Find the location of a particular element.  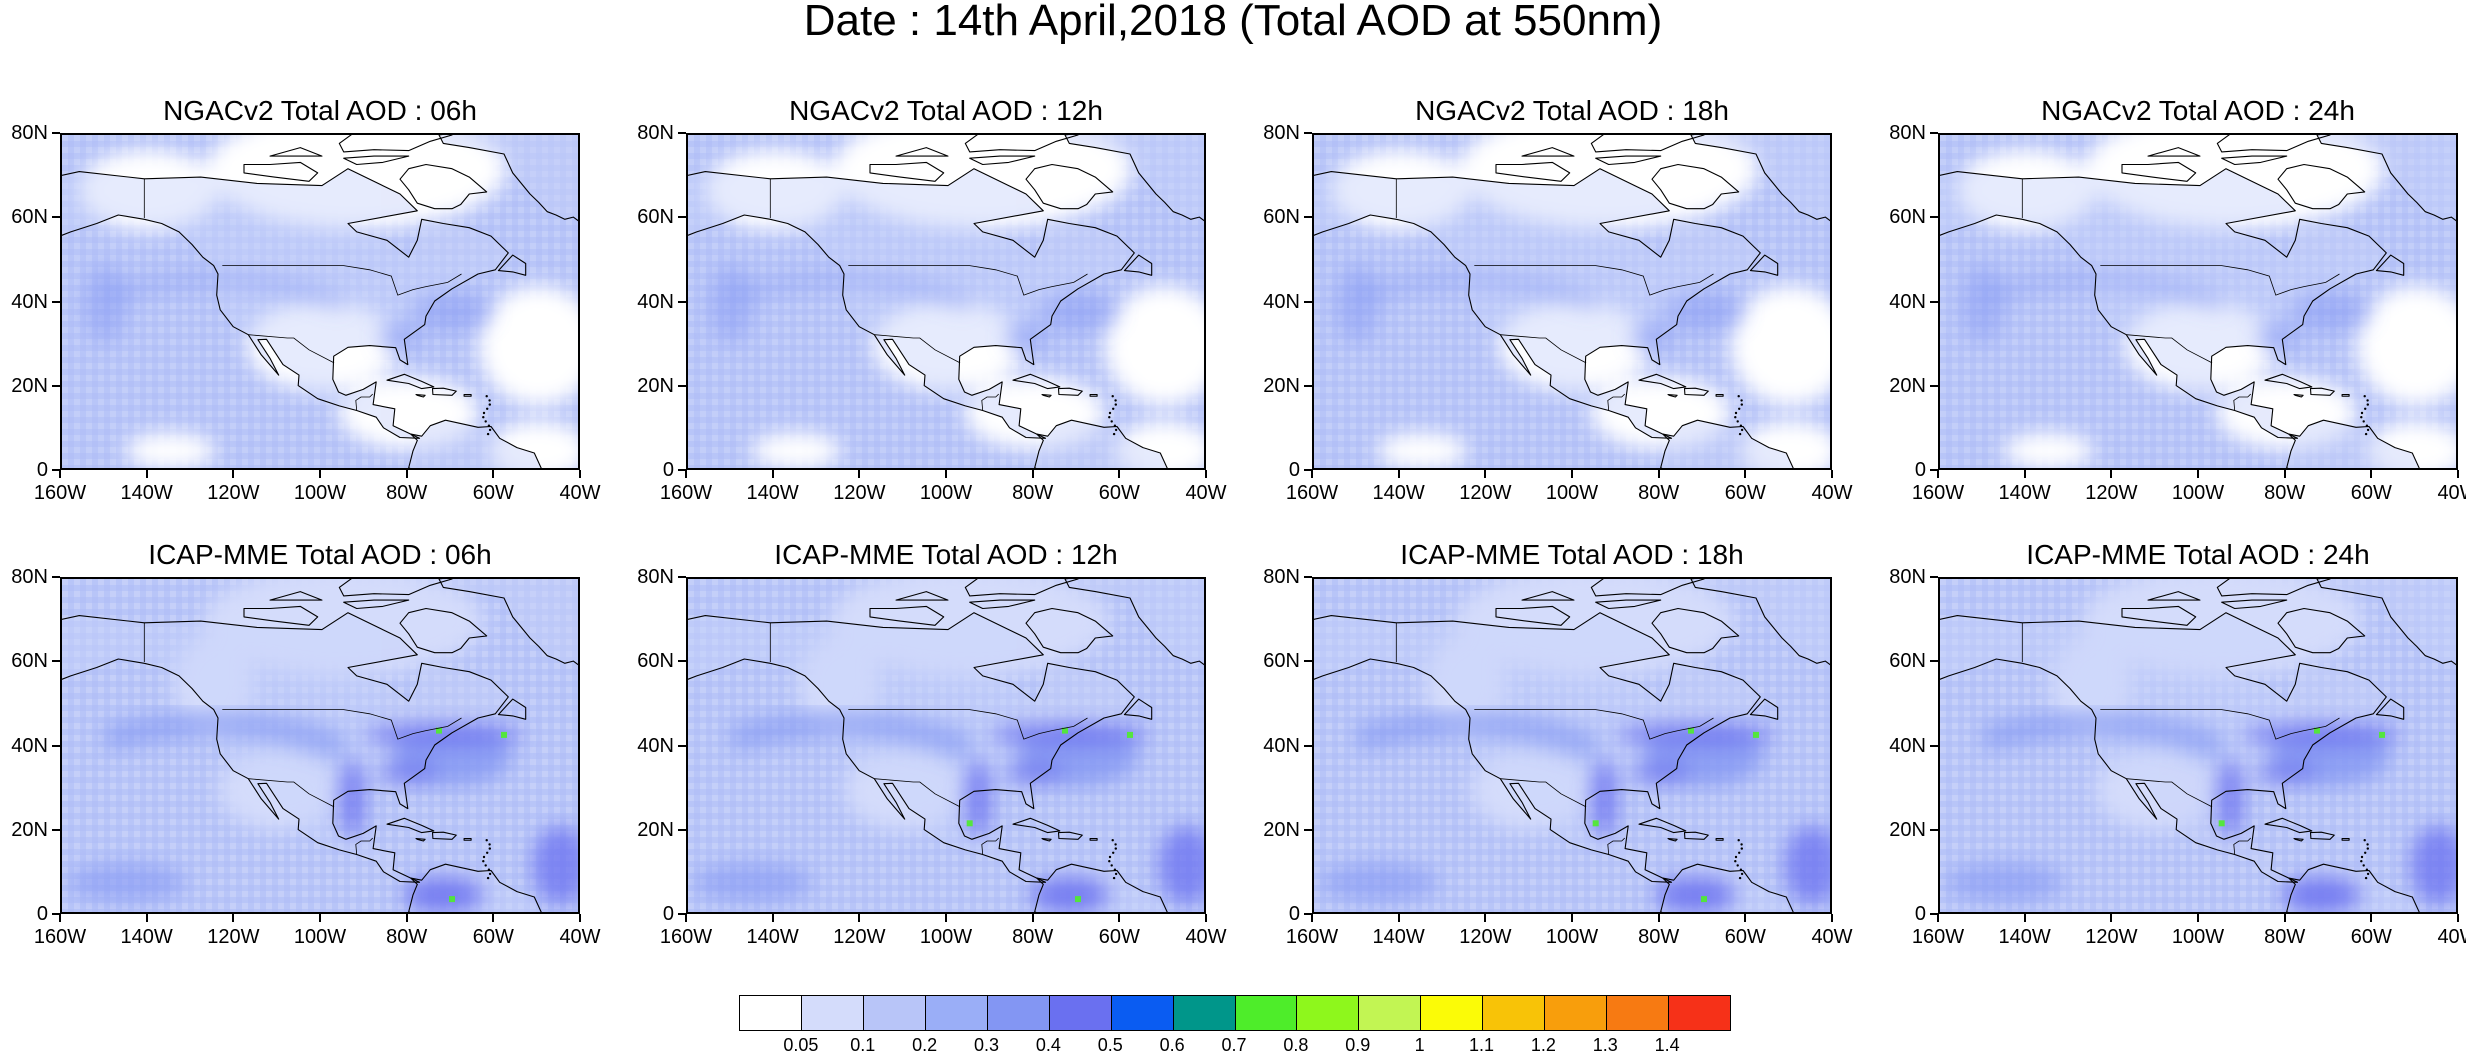

panel-title: ICAP-MME Total AOD : 06h is located at coordinates (320, 554).